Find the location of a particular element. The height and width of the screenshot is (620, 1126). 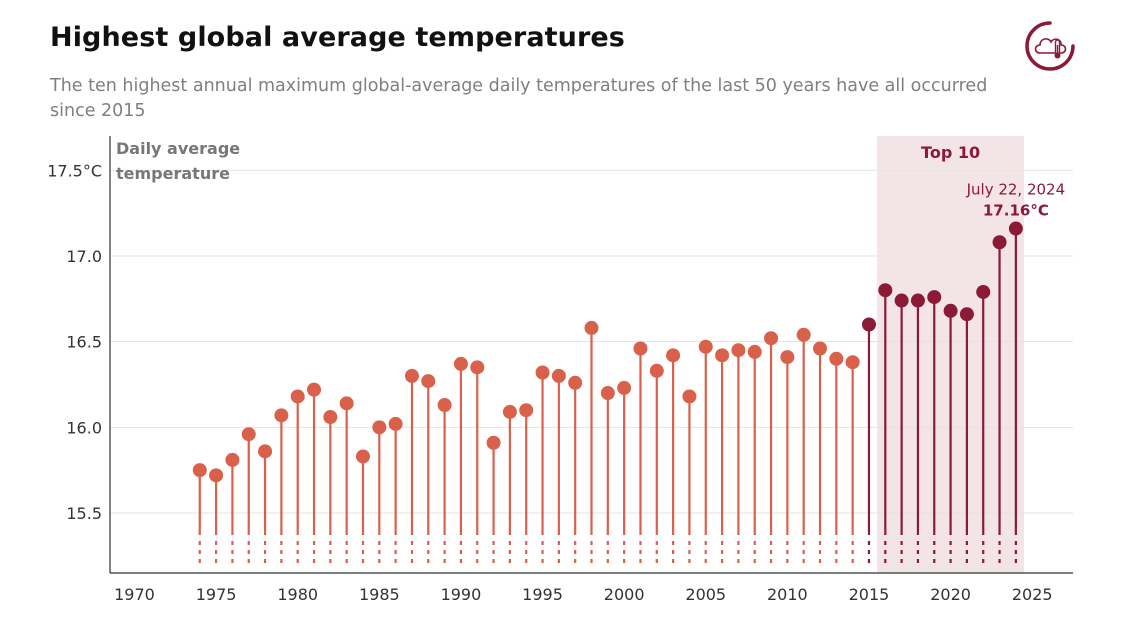

y-axis-label-line-1: Daily average is located at coordinates (178, 148).